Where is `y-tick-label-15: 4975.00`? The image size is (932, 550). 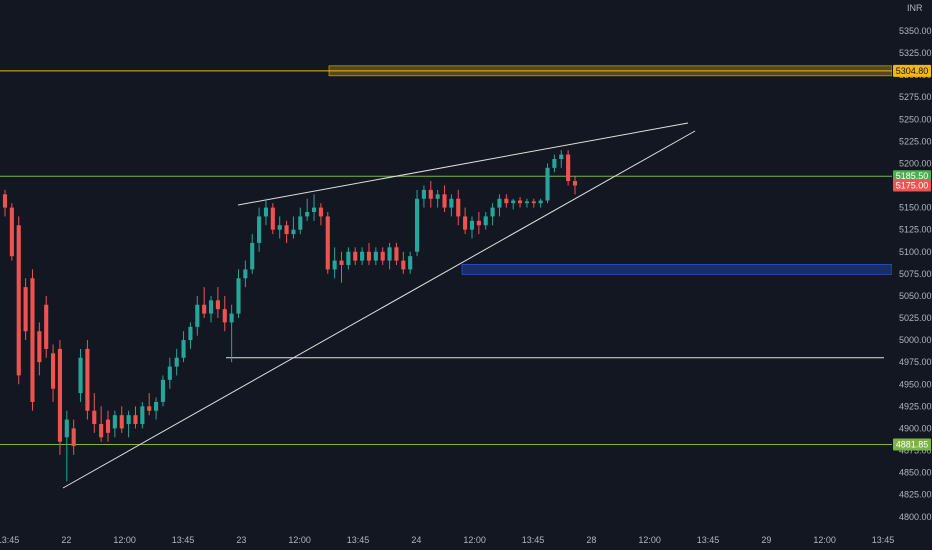 y-tick-label-15: 4975.00 is located at coordinates (915, 362).